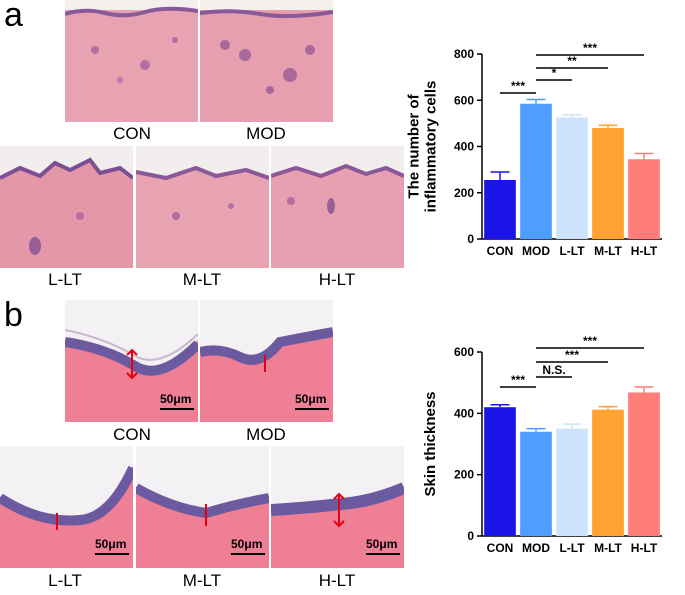 The image size is (685, 595). Describe the element at coordinates (65, 279) in the screenshot. I see `label-a-llt: L-LT` at that location.